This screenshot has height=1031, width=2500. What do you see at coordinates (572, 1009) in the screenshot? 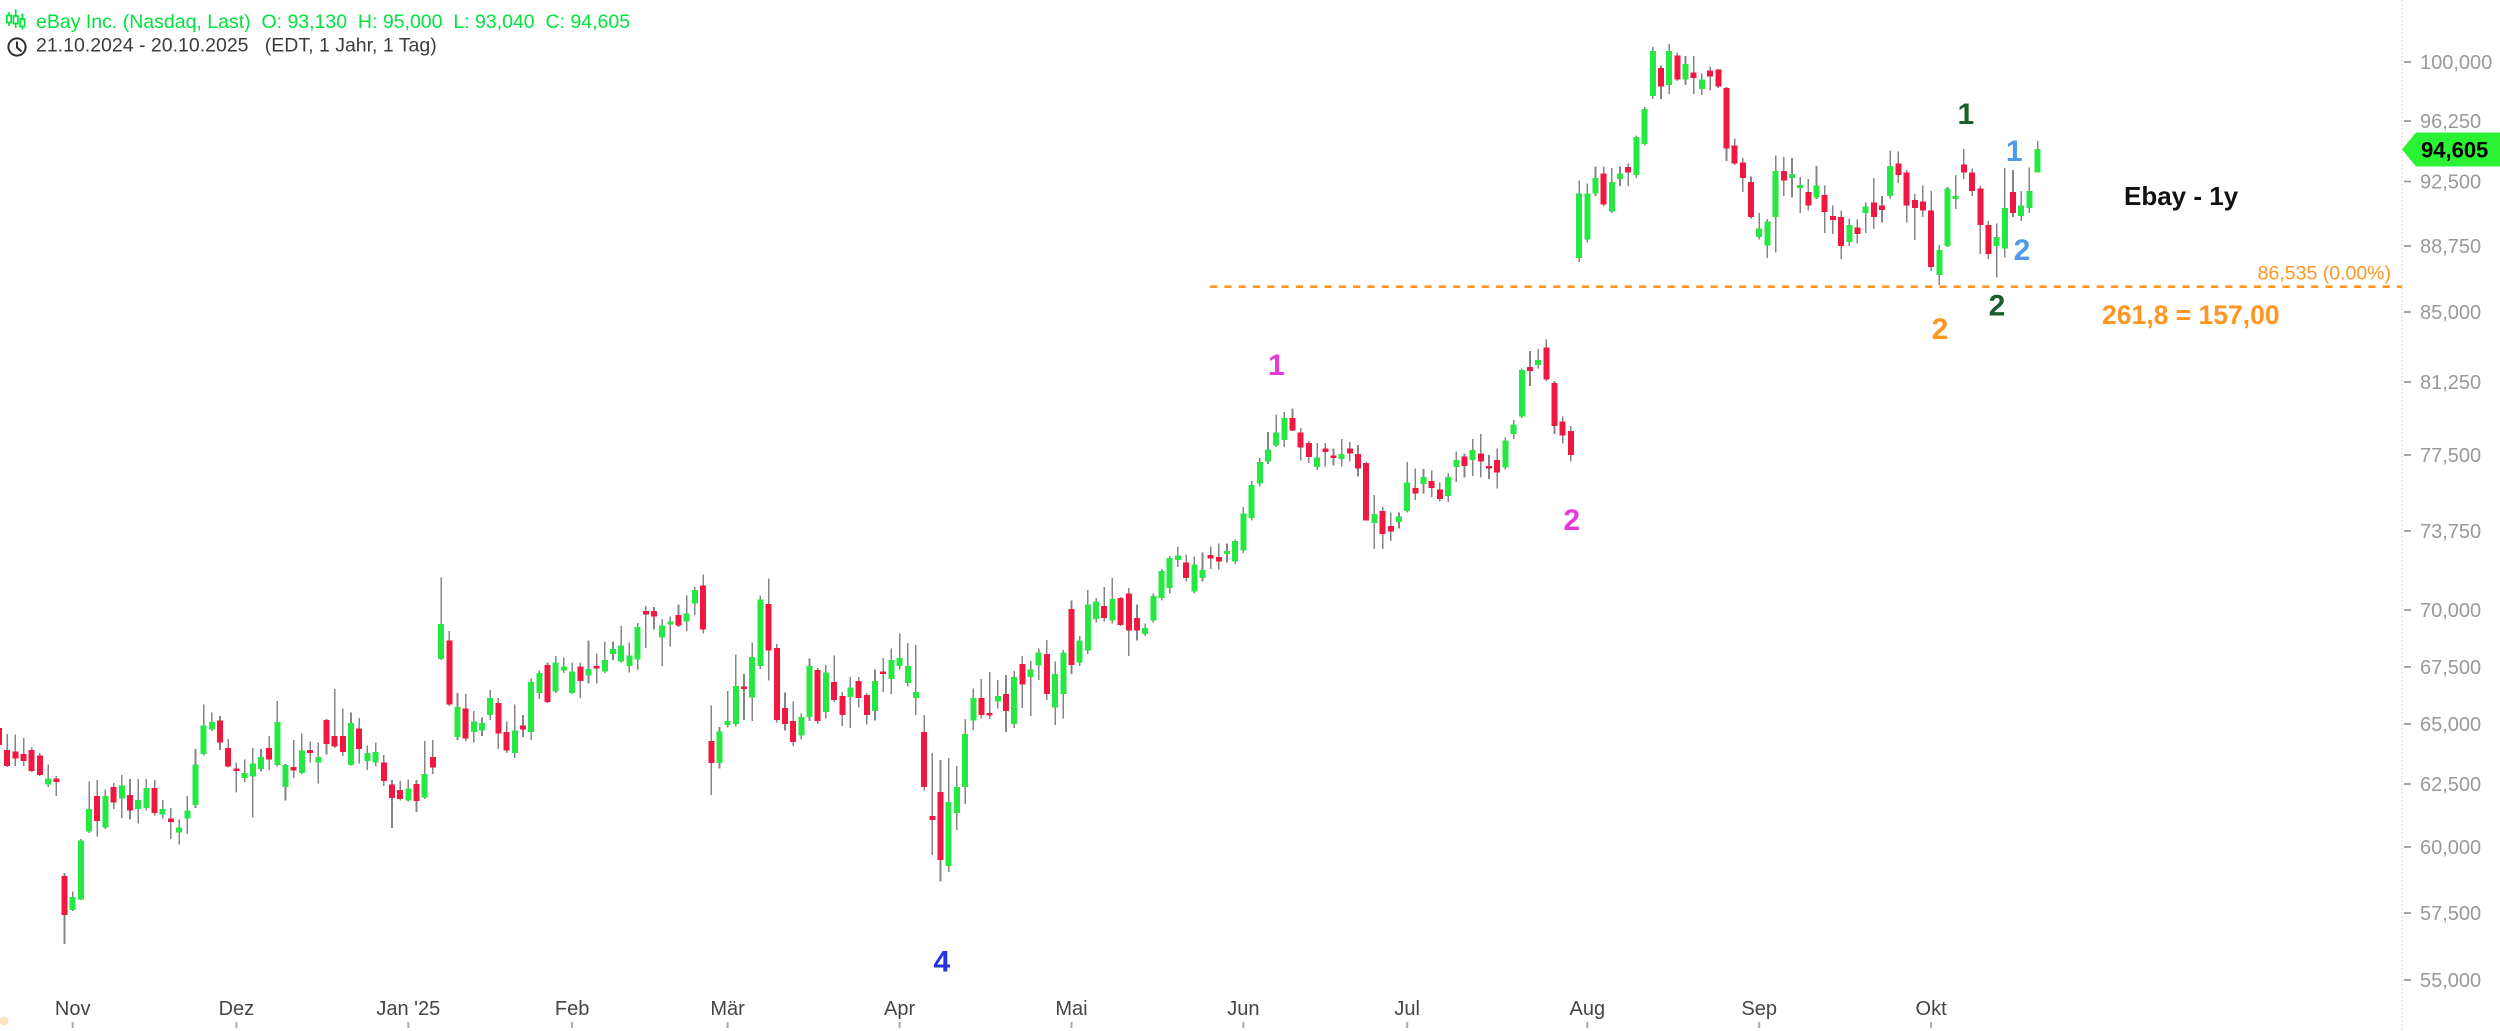
I see `svg-text: Feb` at bounding box center [572, 1009].